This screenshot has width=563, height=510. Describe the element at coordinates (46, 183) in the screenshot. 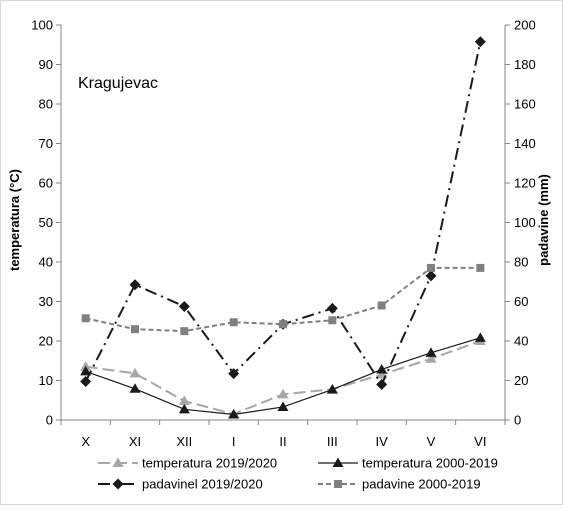

I see `left-tick-label: 60` at that location.